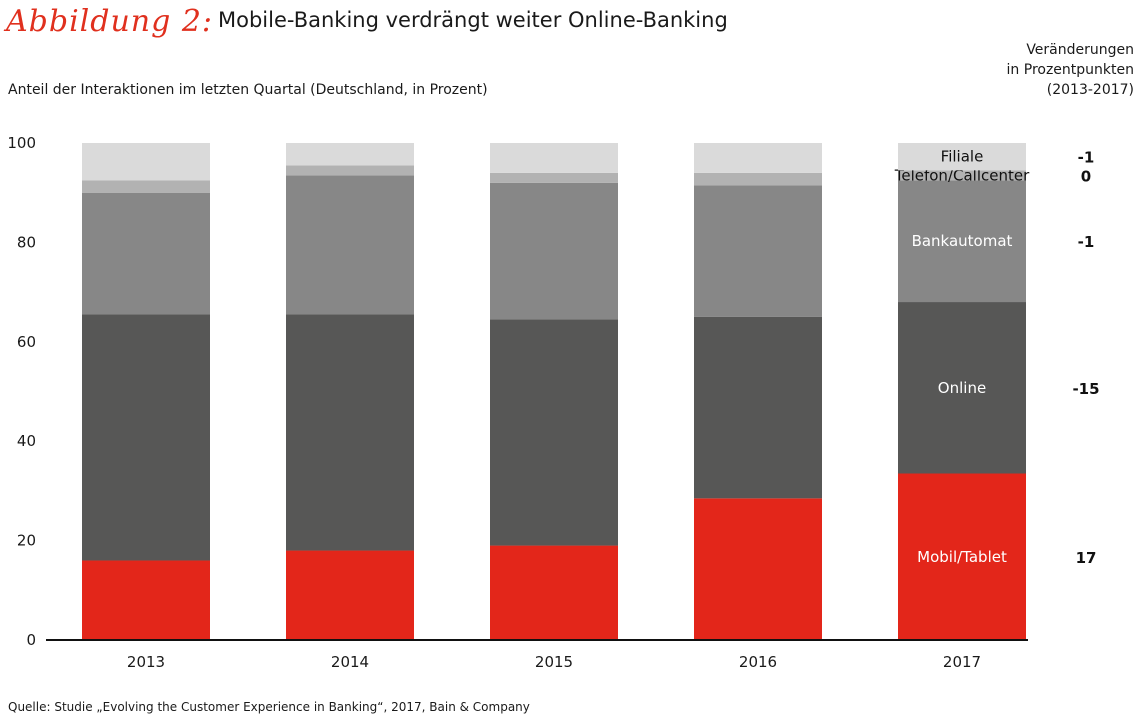 This screenshot has width=1140, height=720. What do you see at coordinates (554, 662) in the screenshot?
I see `x-tick-label: 2015` at bounding box center [554, 662].